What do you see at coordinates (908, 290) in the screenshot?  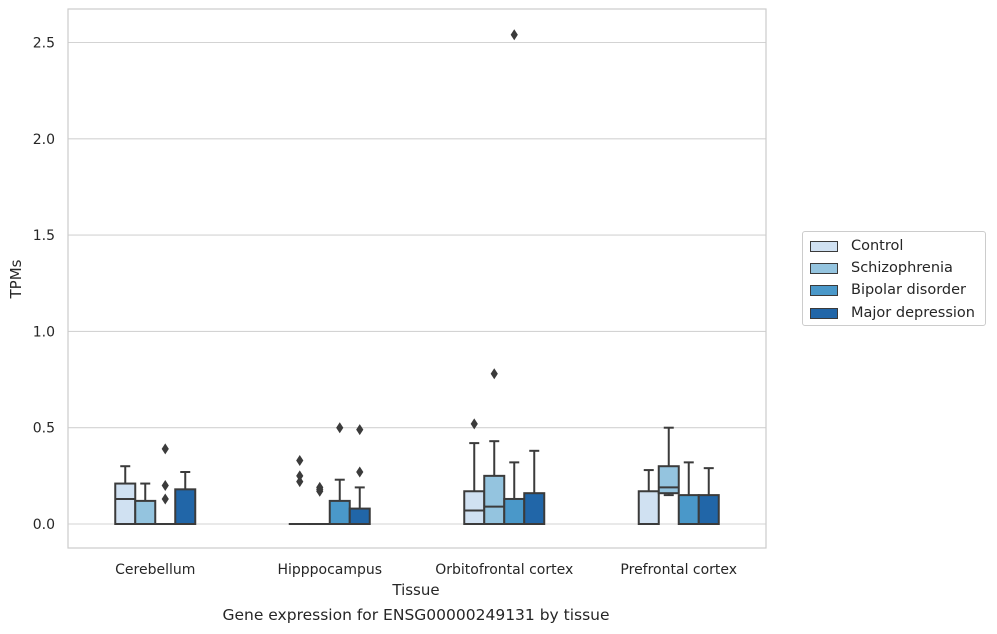 I see `legend-label-bipolar-disorder: Bipolar disorder` at bounding box center [908, 290].